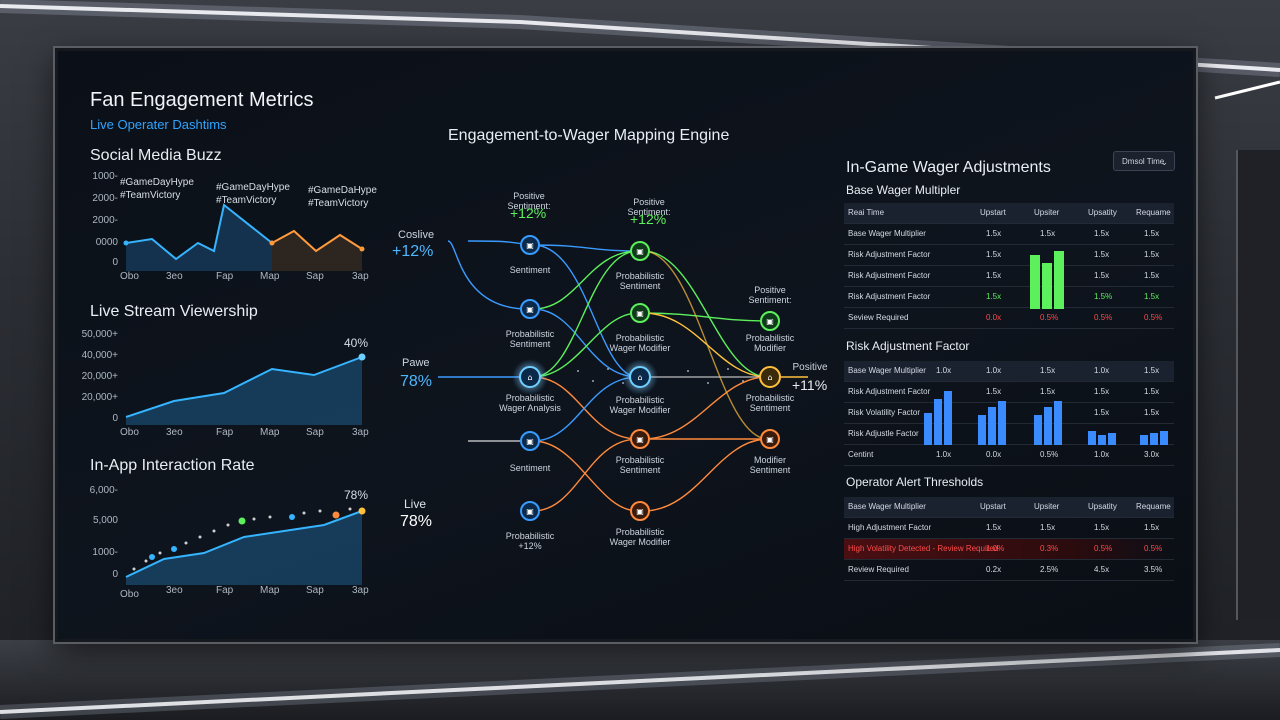 This screenshot has width=1280, height=720. I want to click on table-row: Centint 1.0x 0.0x 0.5% 1.0x 3.0x, so click(1009, 455).